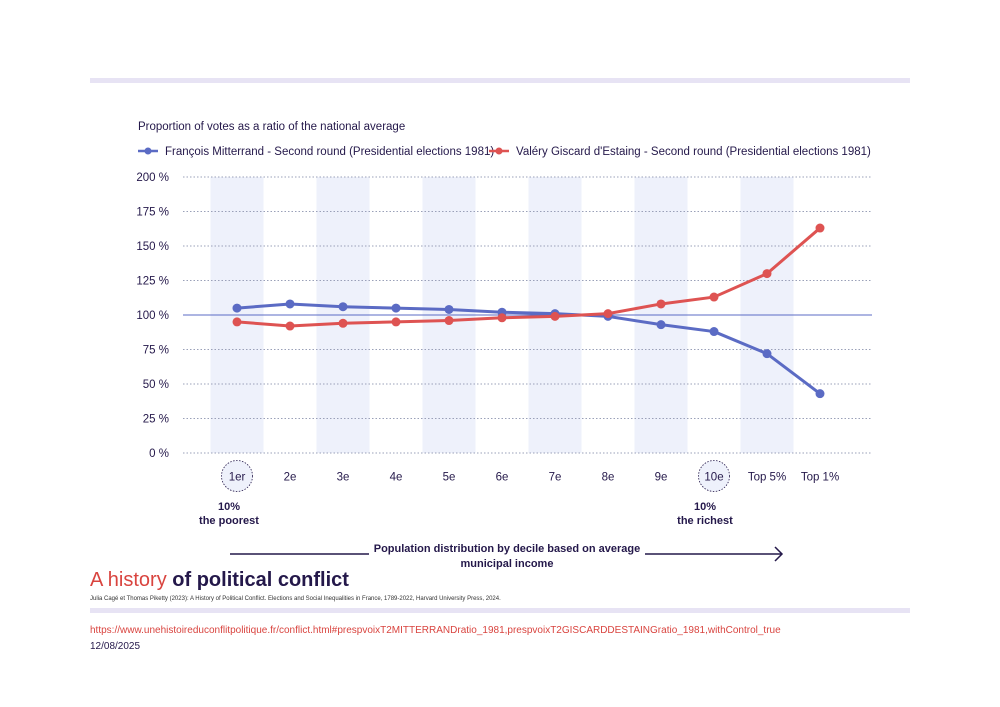  Describe the element at coordinates (152, 213) in the screenshot. I see `y-tick-label-1: 175 %` at that location.